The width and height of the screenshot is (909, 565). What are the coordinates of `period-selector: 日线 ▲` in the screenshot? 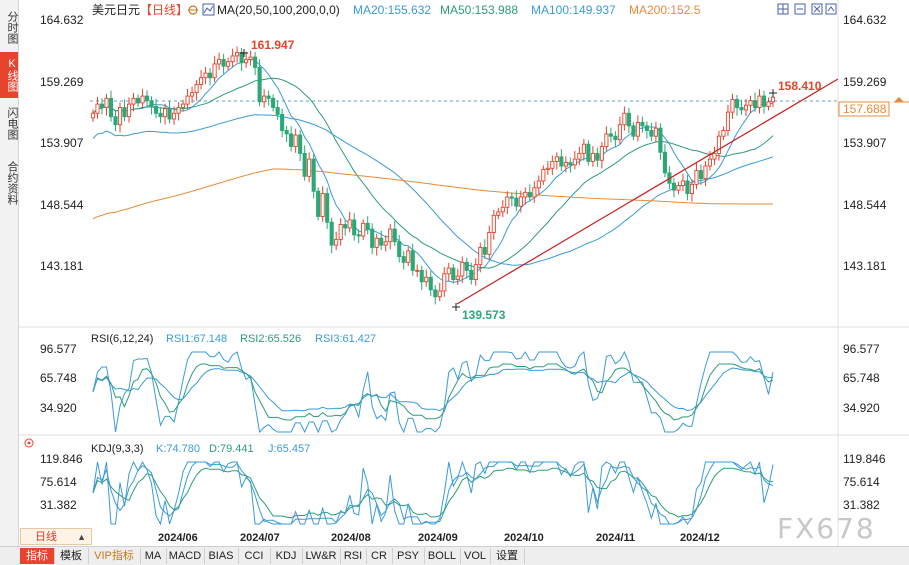 It's located at (56, 536).